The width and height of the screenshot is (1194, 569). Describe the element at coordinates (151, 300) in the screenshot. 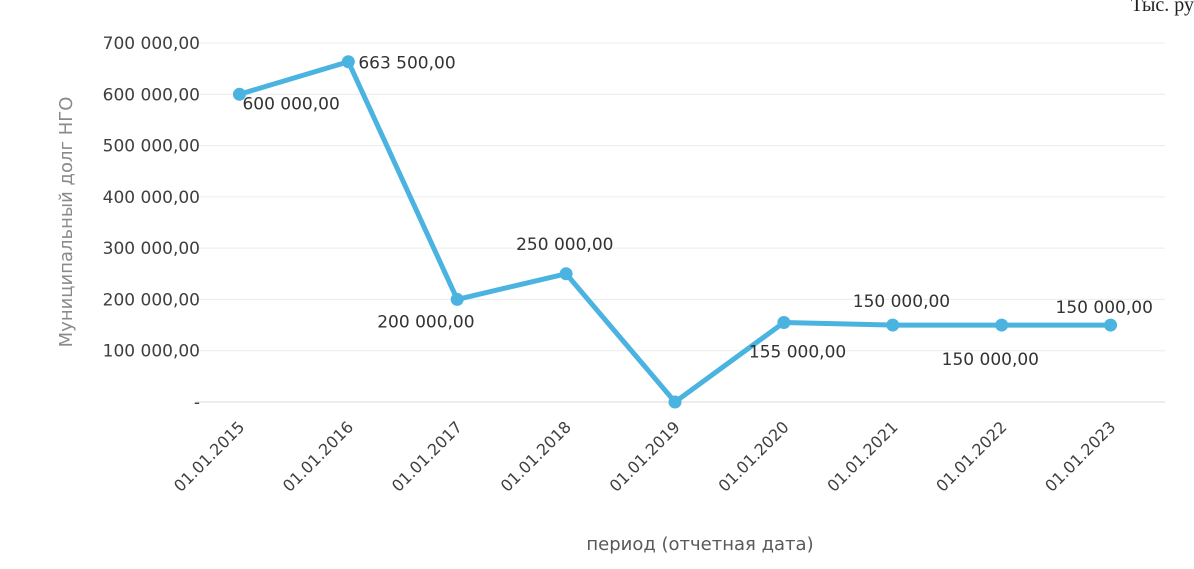

I see `y-tick-label: 200 000,00` at that location.